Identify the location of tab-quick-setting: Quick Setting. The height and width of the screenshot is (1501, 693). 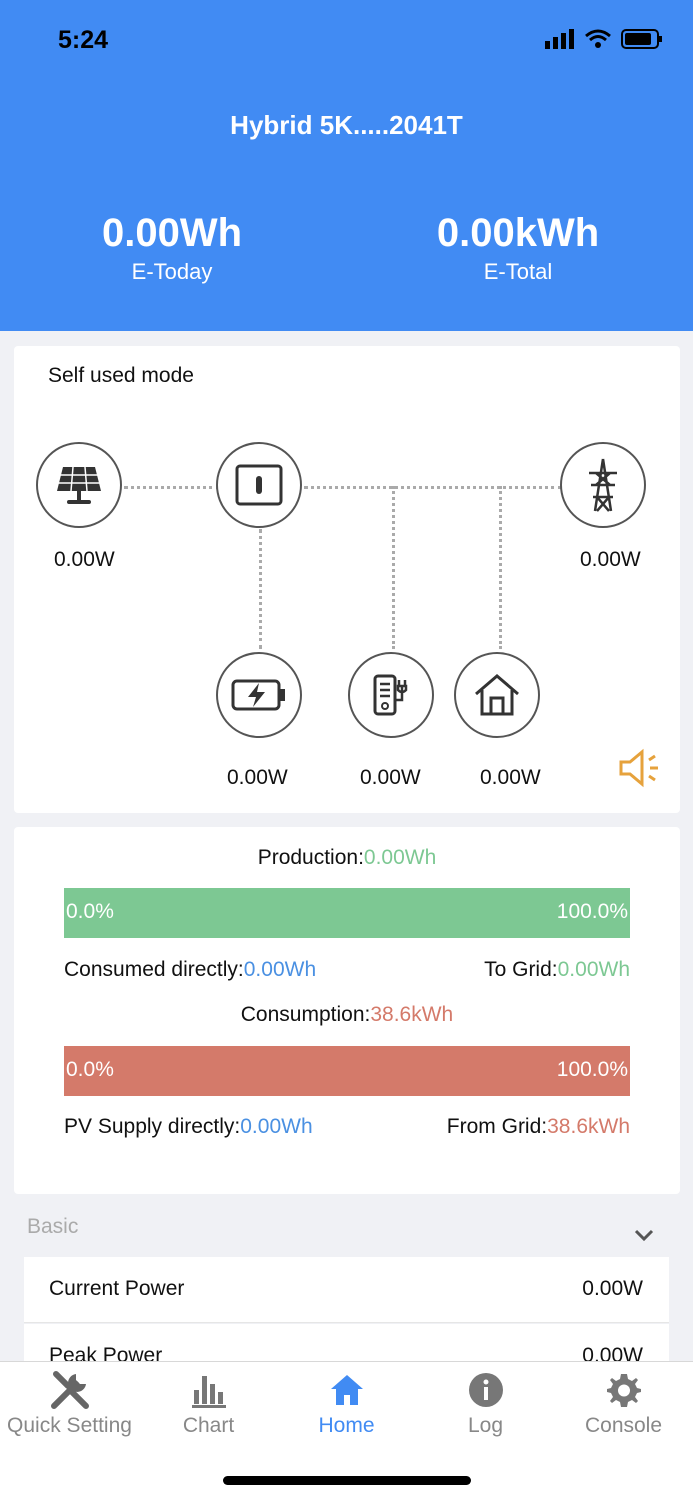
(69, 1407).